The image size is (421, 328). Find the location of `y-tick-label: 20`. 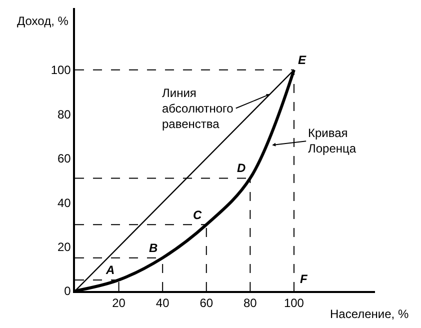

y-tick-label: 20 is located at coordinates (64, 247).